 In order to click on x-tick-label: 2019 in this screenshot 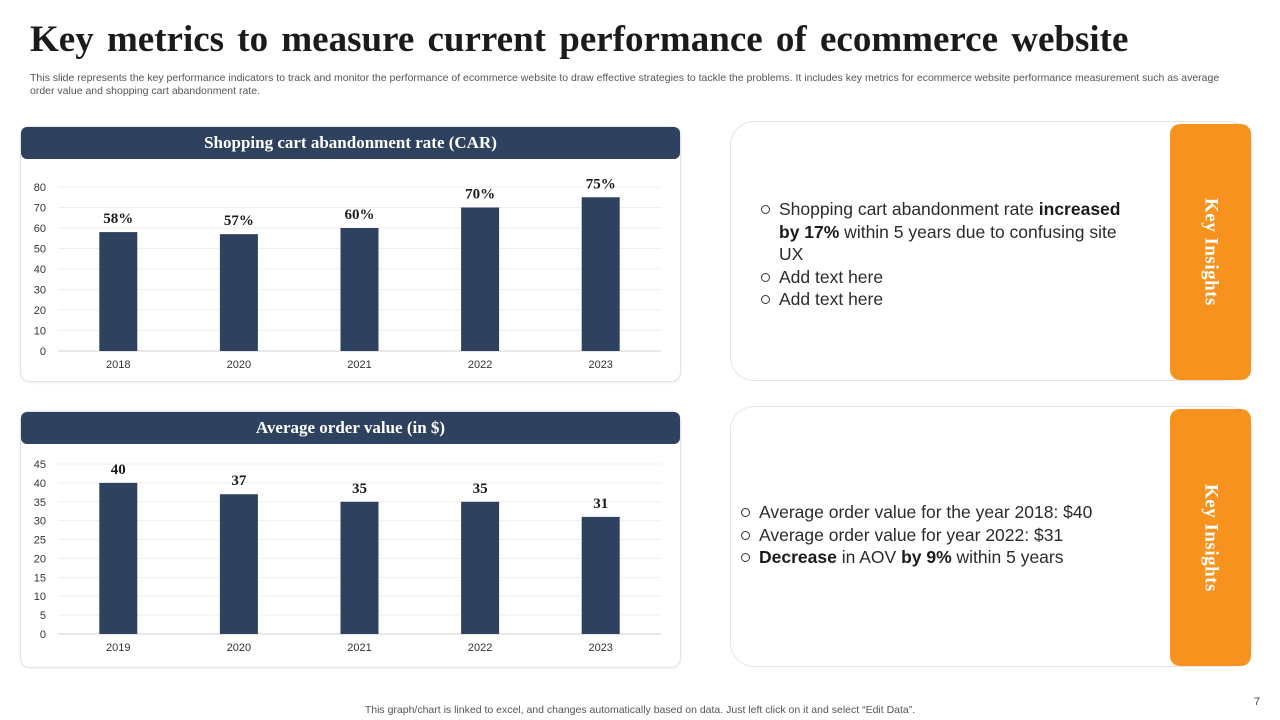, I will do `click(118, 648)`.